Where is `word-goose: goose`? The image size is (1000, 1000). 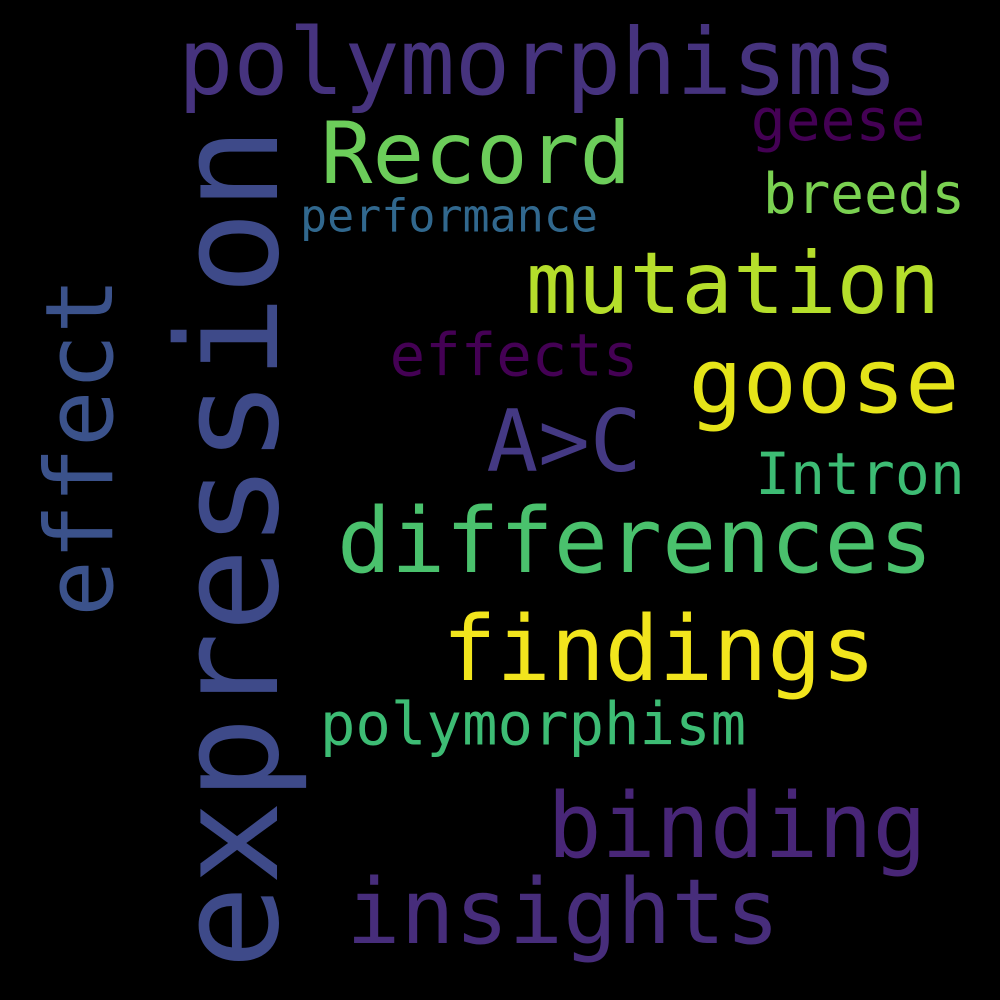 word-goose: goose is located at coordinates (824, 381).